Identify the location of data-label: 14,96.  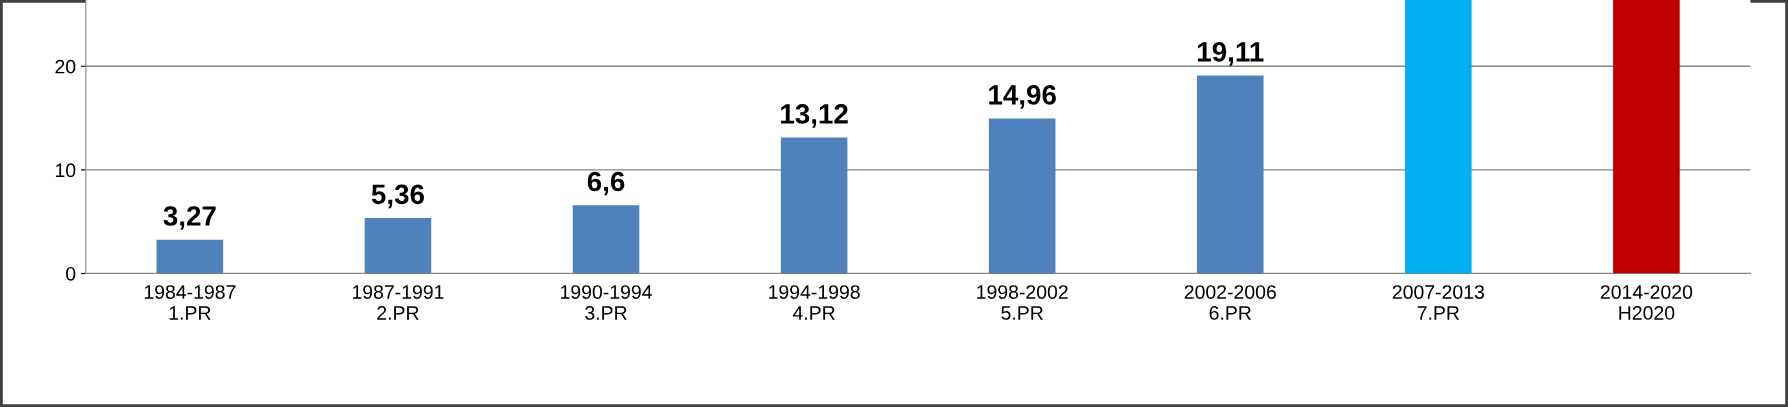
(1022, 97).